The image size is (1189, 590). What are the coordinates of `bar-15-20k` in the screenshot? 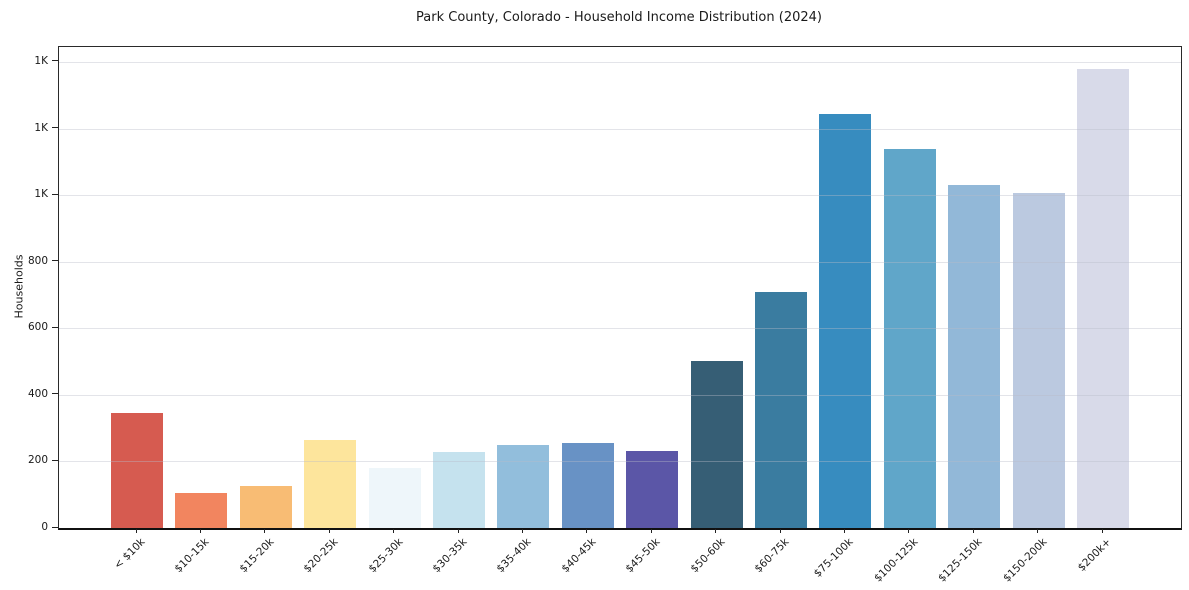 It's located at (265, 507).